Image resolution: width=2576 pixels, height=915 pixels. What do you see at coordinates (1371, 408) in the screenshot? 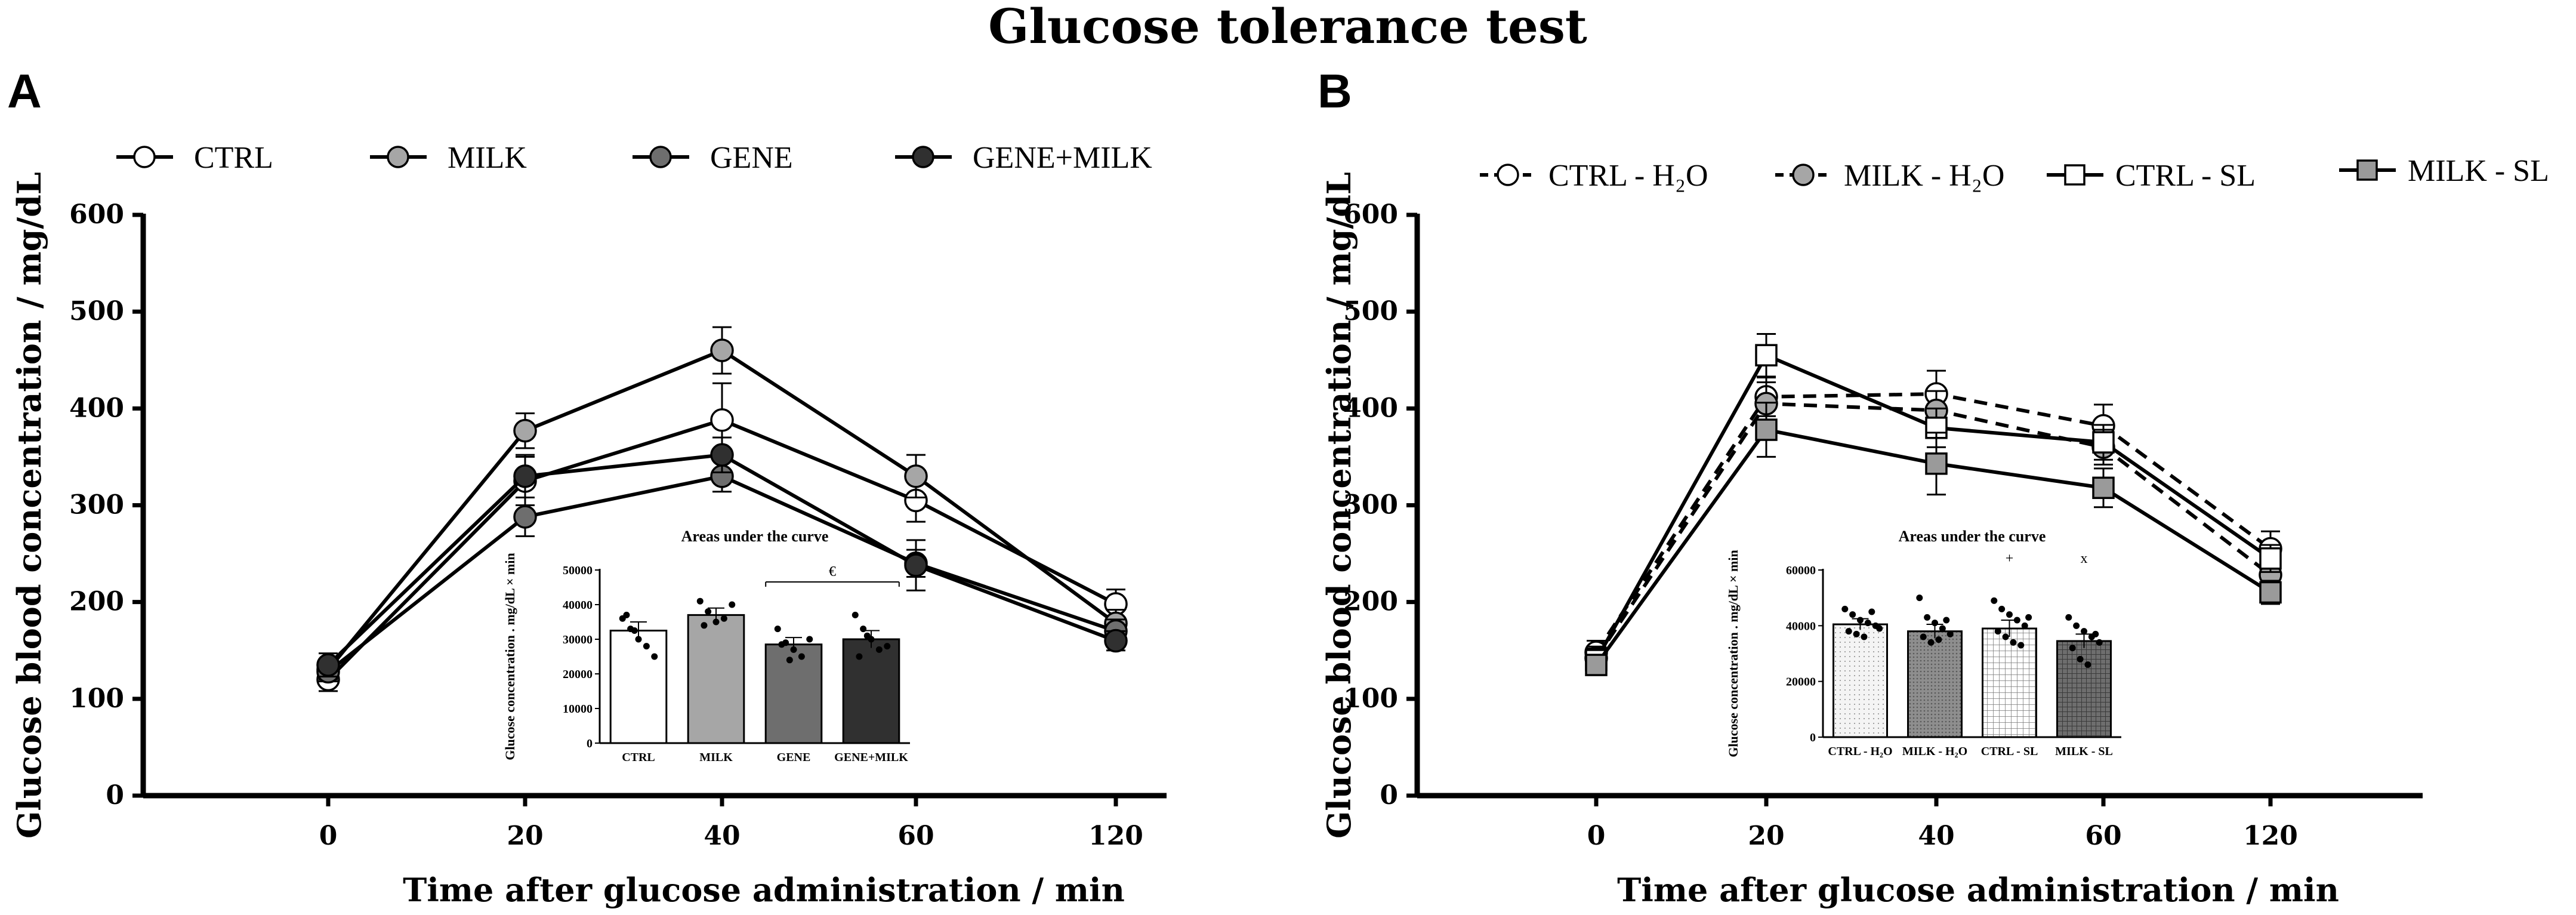
I see `y-tick-label: 400` at bounding box center [1371, 408].